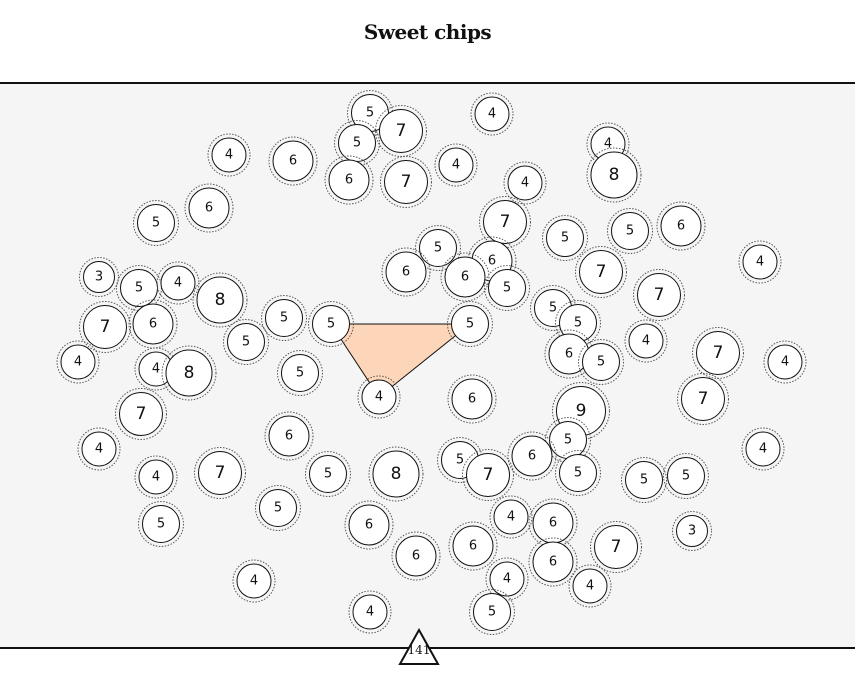 The image size is (855, 677). I want to click on chip-value: 3, so click(692, 531).